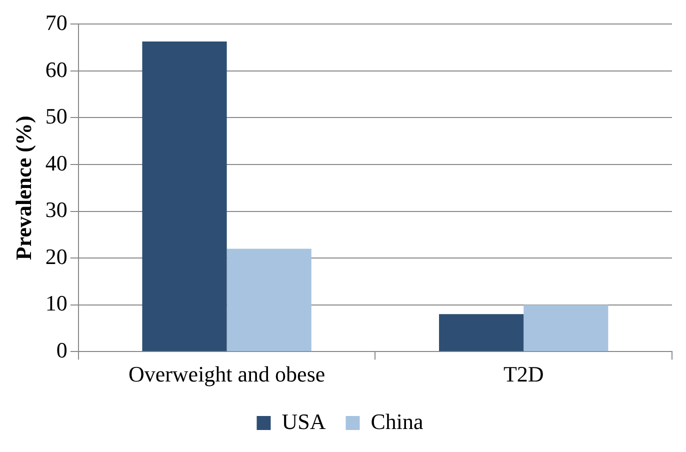  Describe the element at coordinates (304, 421) in the screenshot. I see `legend-label: USA` at that location.